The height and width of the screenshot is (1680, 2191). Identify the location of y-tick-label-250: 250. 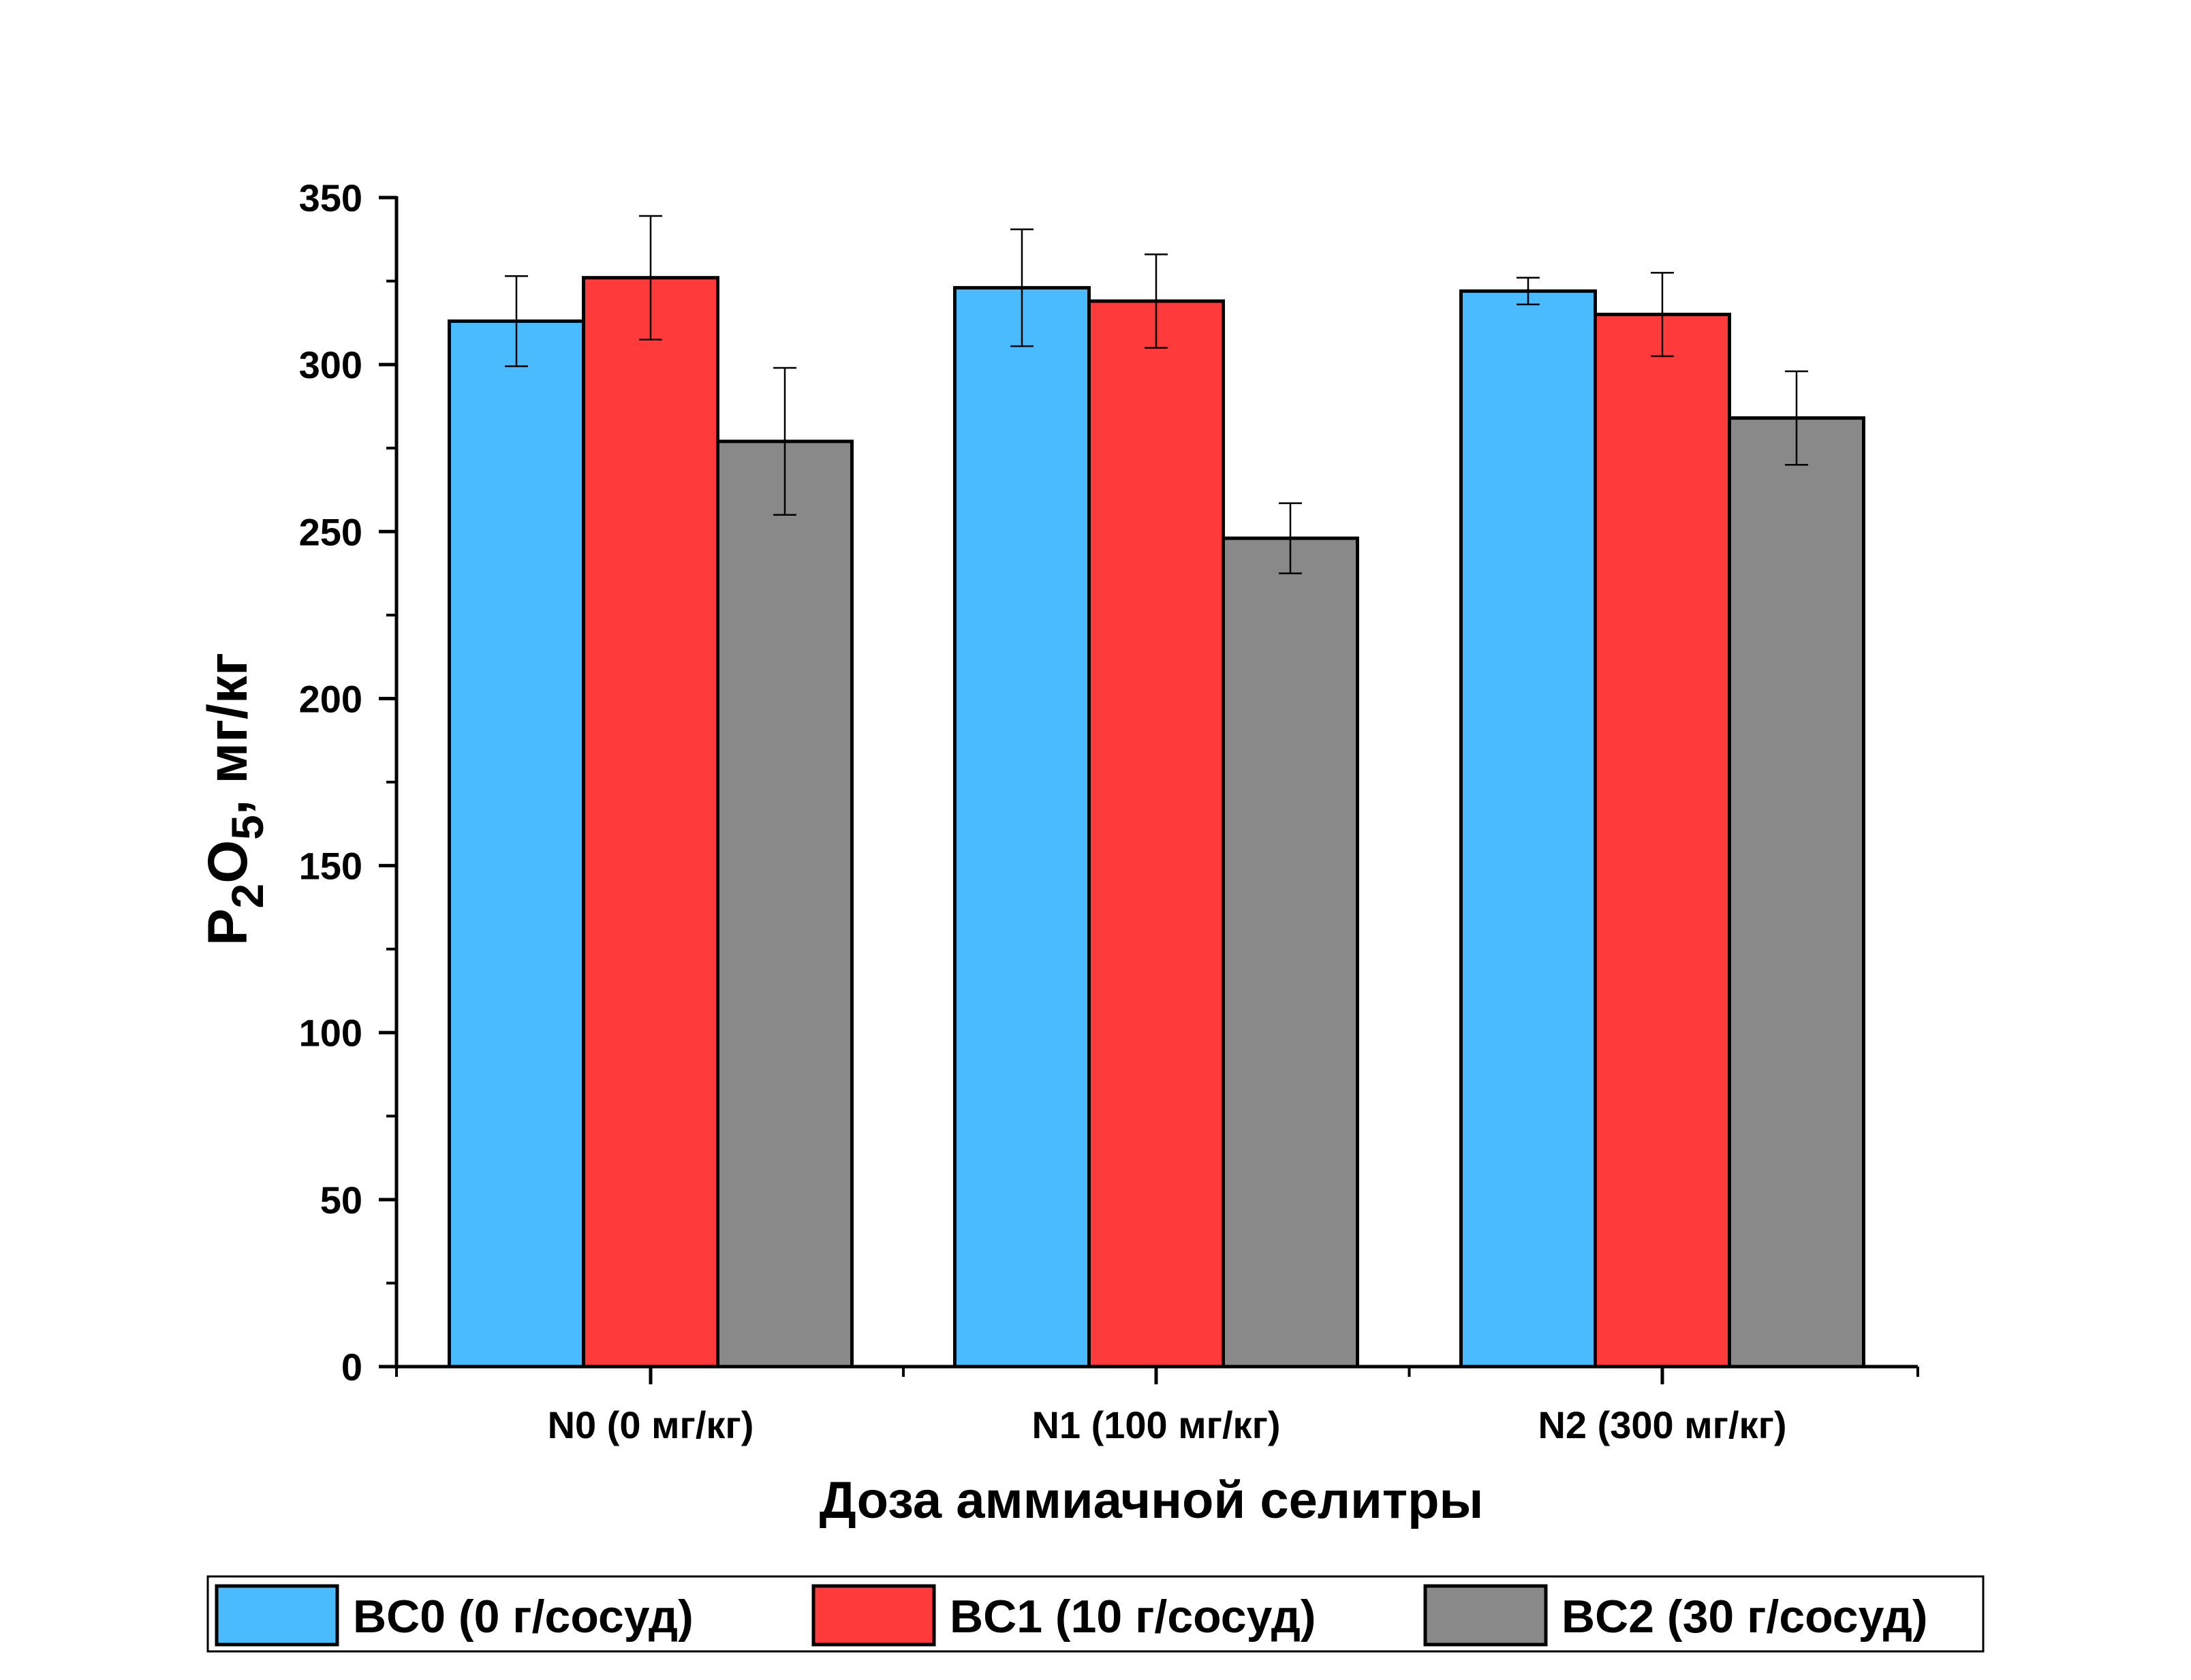
(330, 531).